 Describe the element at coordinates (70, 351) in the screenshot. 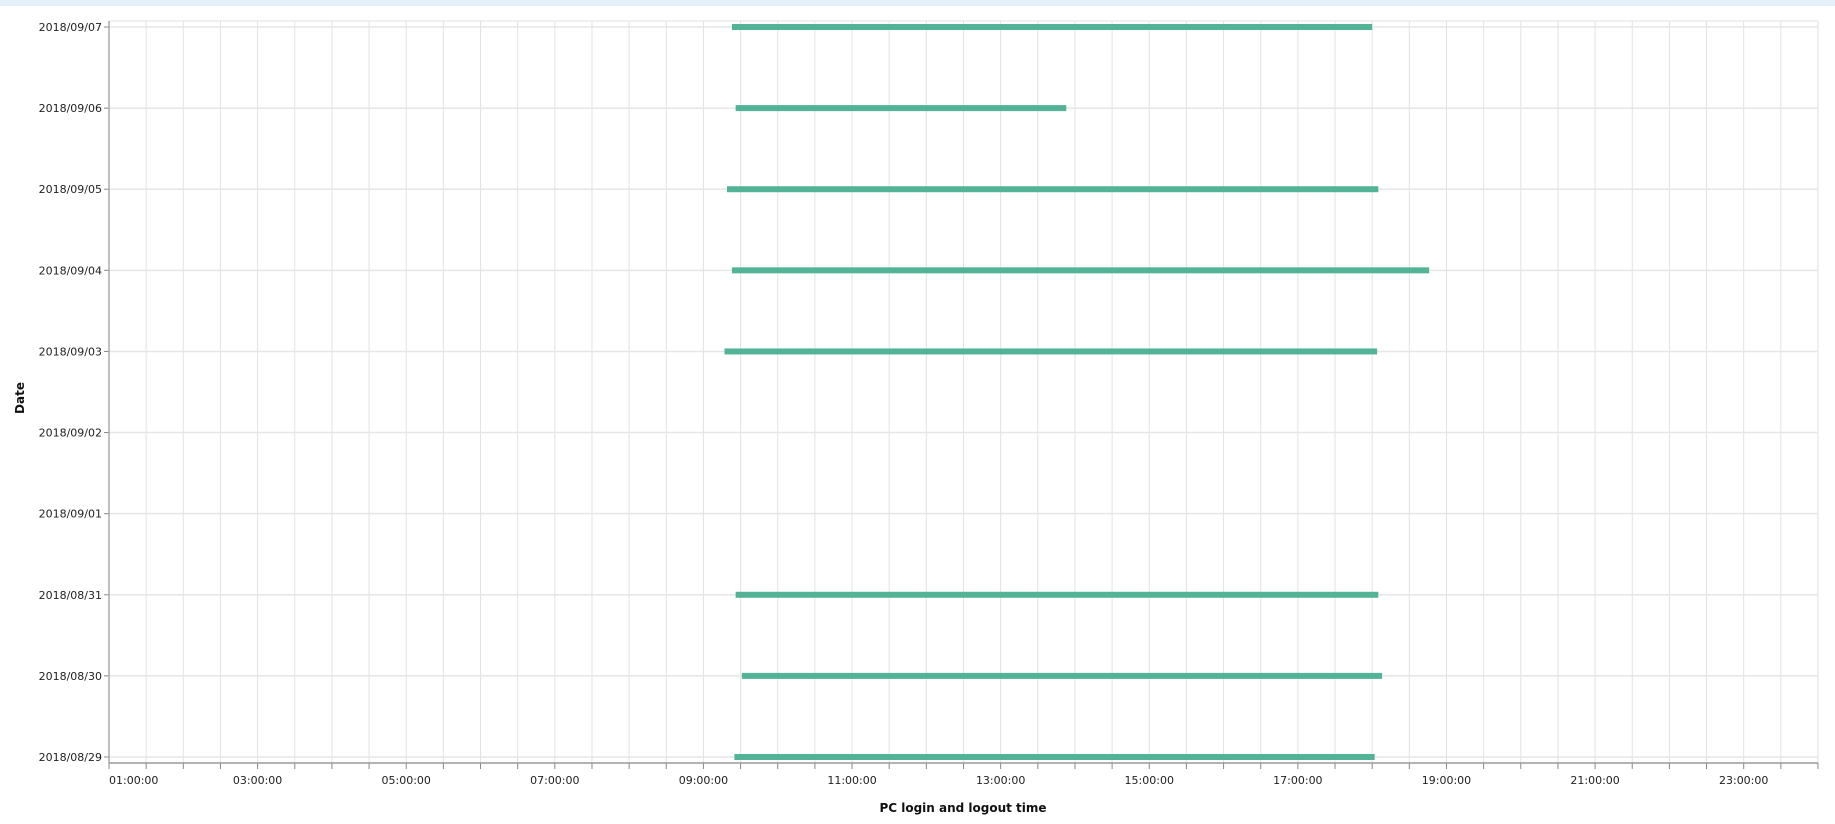

I see `y-tick-label: 2018/09/03` at that location.